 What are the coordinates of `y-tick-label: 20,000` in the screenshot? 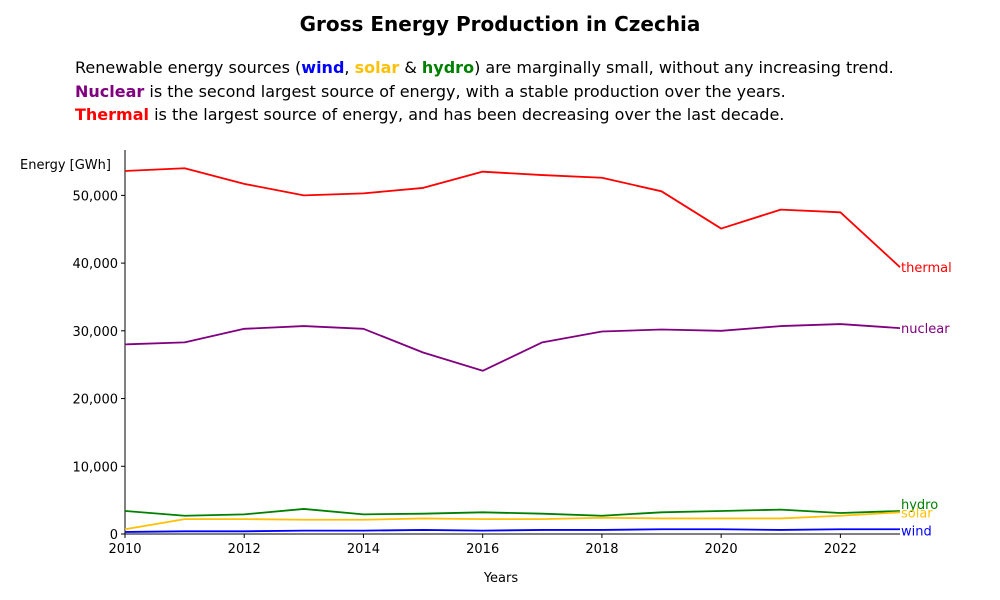 It's located at (96, 400).